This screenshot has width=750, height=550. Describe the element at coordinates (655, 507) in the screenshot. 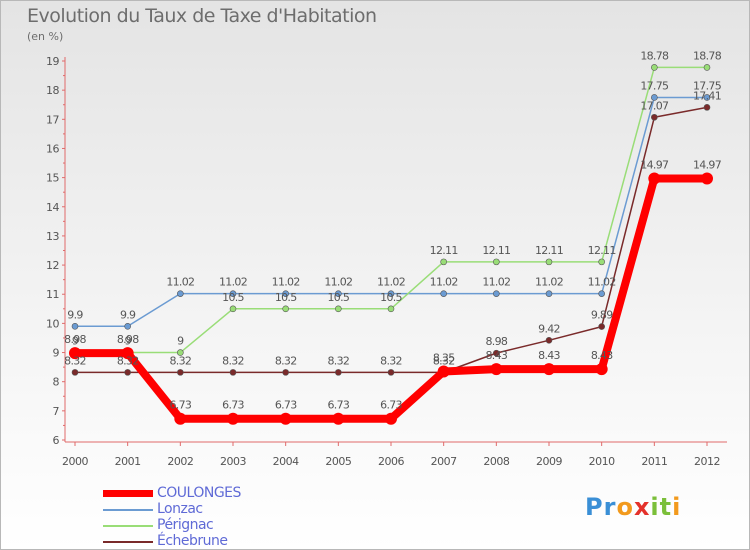

I see `logo-letter: i` at that location.